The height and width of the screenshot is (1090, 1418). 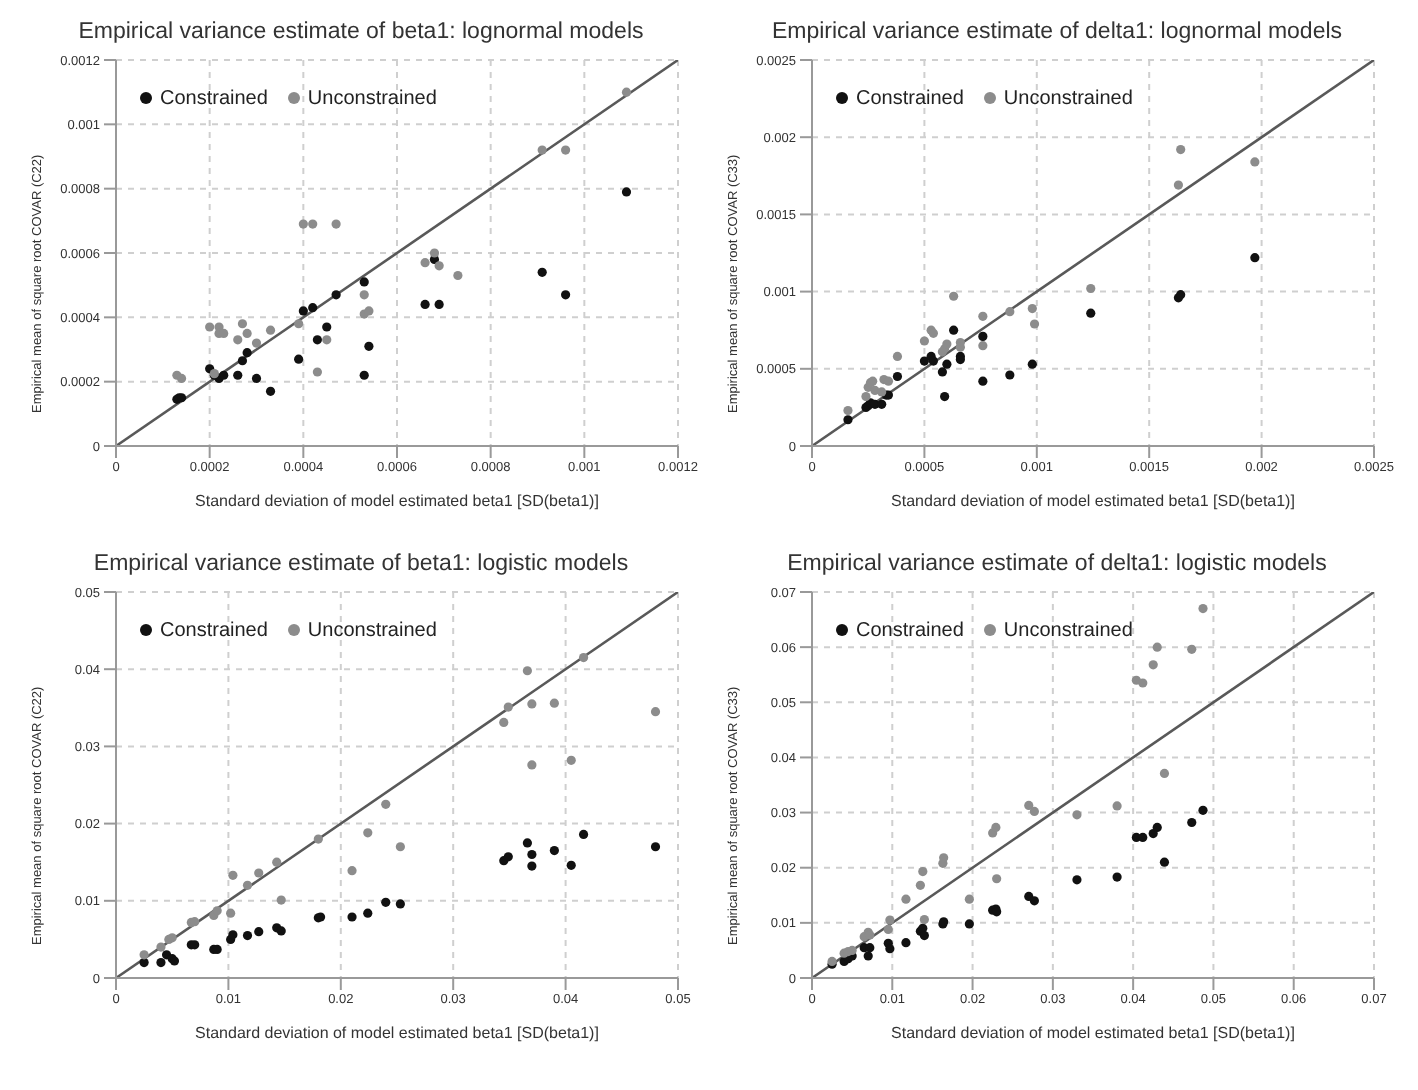 What do you see at coordinates (1057, 33) in the screenshot?
I see `chart-title: Empirical variance estimate of delta1: lognormal models` at bounding box center [1057, 33].